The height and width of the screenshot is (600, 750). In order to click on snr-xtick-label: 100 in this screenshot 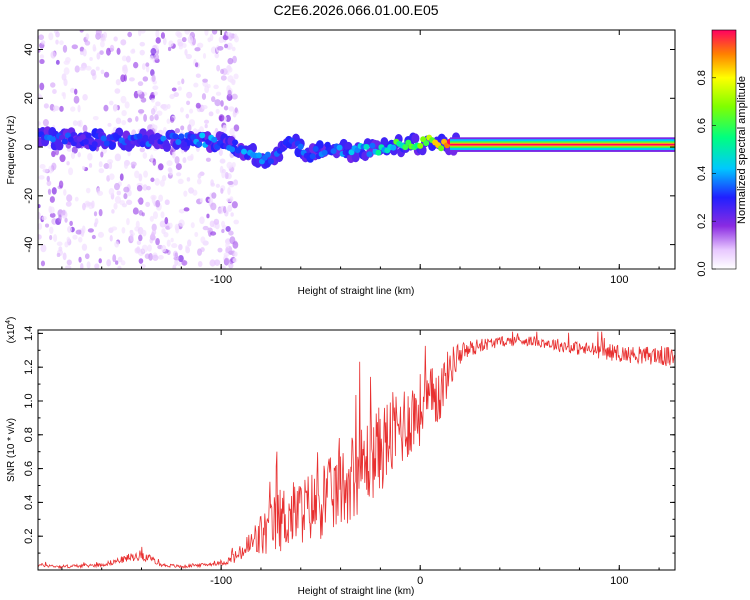, I will do `click(619, 581)`.